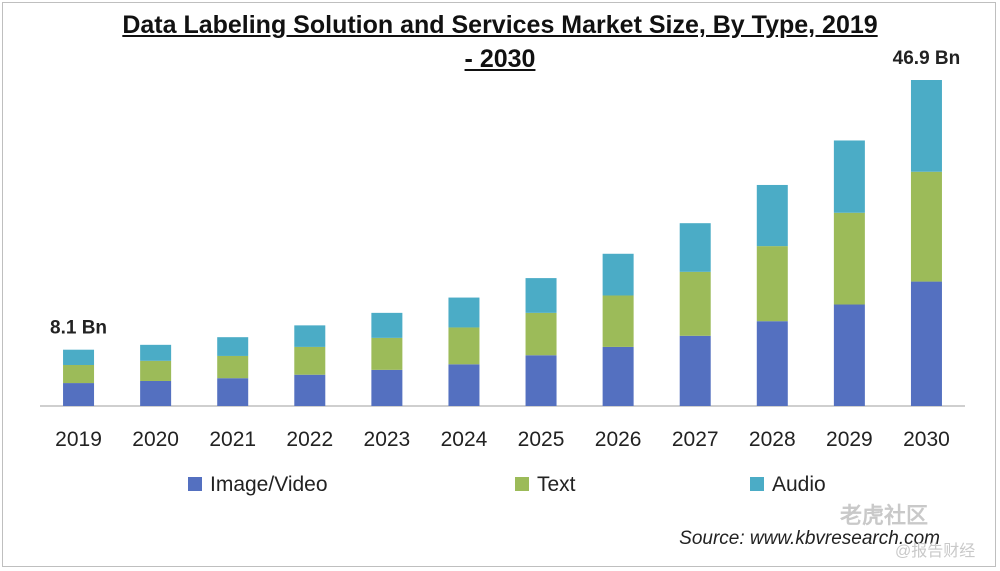  Describe the element at coordinates (799, 484) in the screenshot. I see `legend-label-audio: Audio` at that location.